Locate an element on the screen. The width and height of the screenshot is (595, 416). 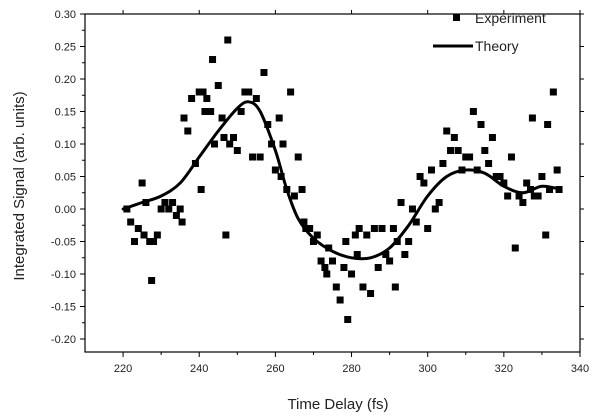
legend-experiment-marker is located at coordinates (456, 17).